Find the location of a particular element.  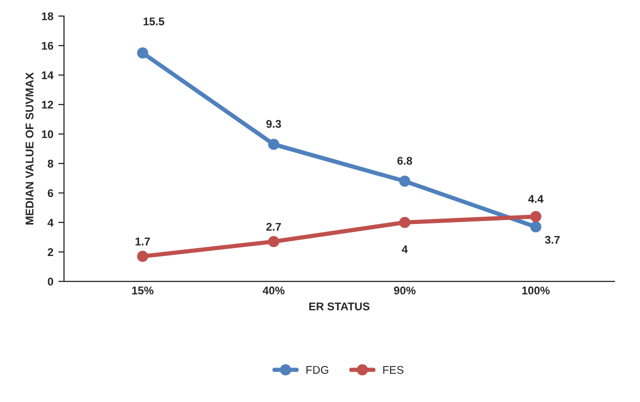

data-label: 1.7 is located at coordinates (143, 242).